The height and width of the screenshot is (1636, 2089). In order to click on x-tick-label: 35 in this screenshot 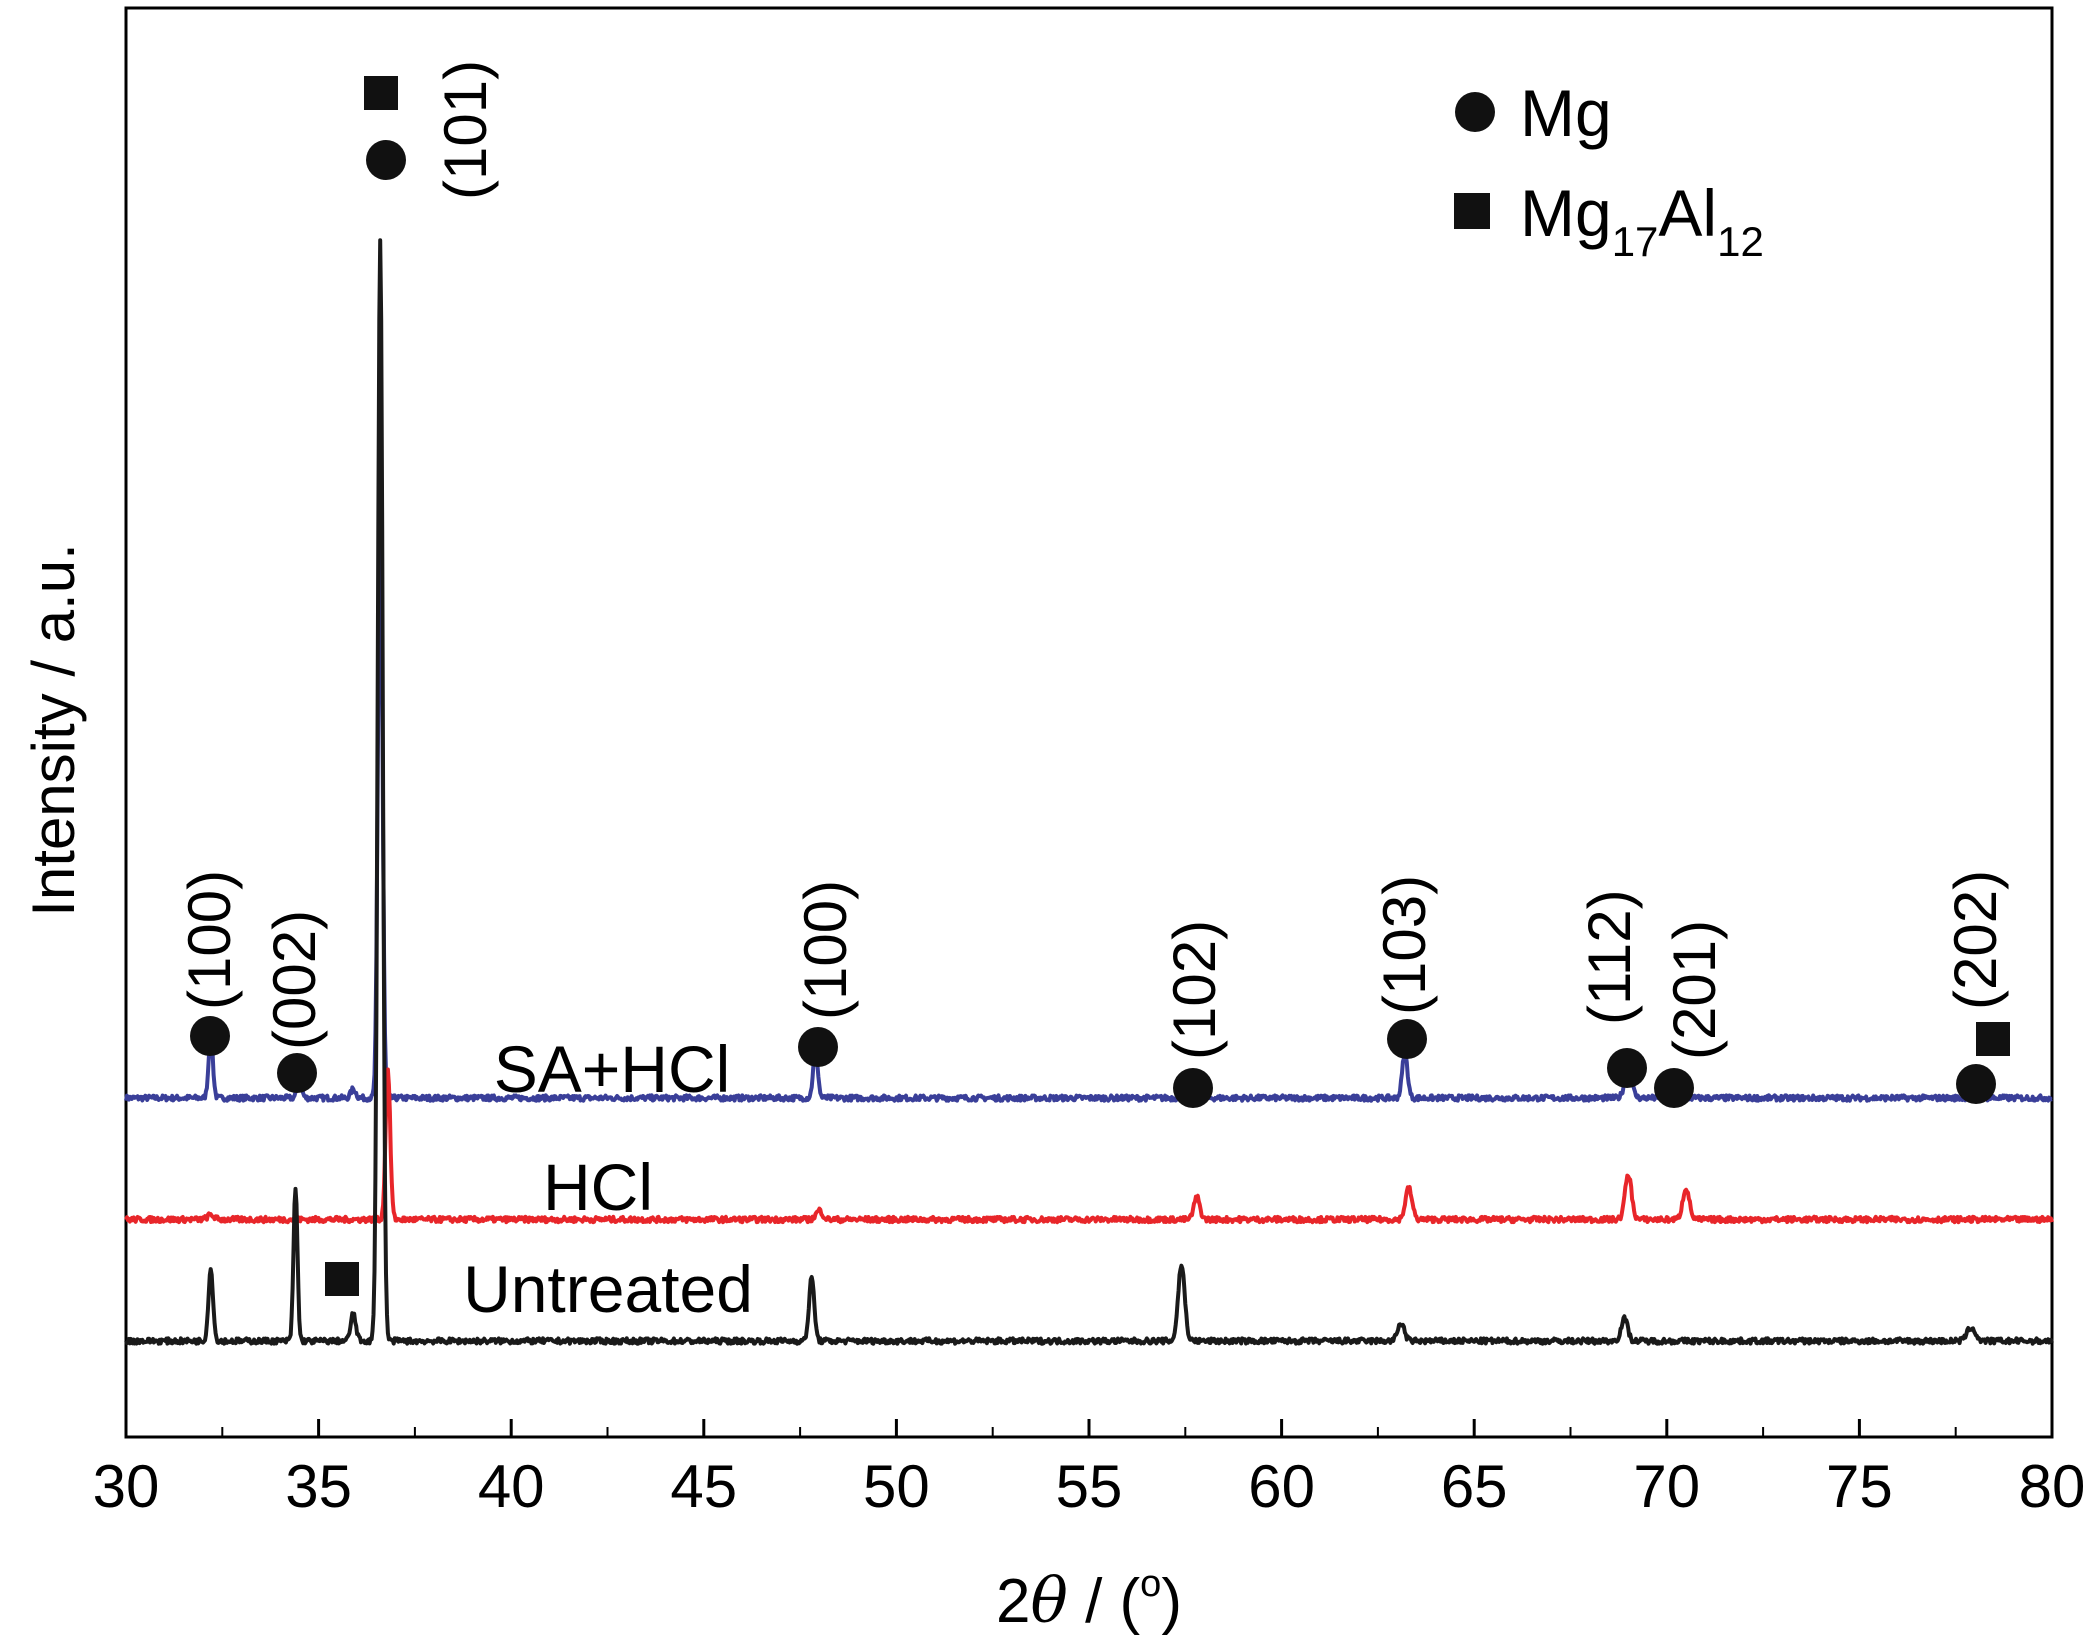, I will do `click(318, 1486)`.